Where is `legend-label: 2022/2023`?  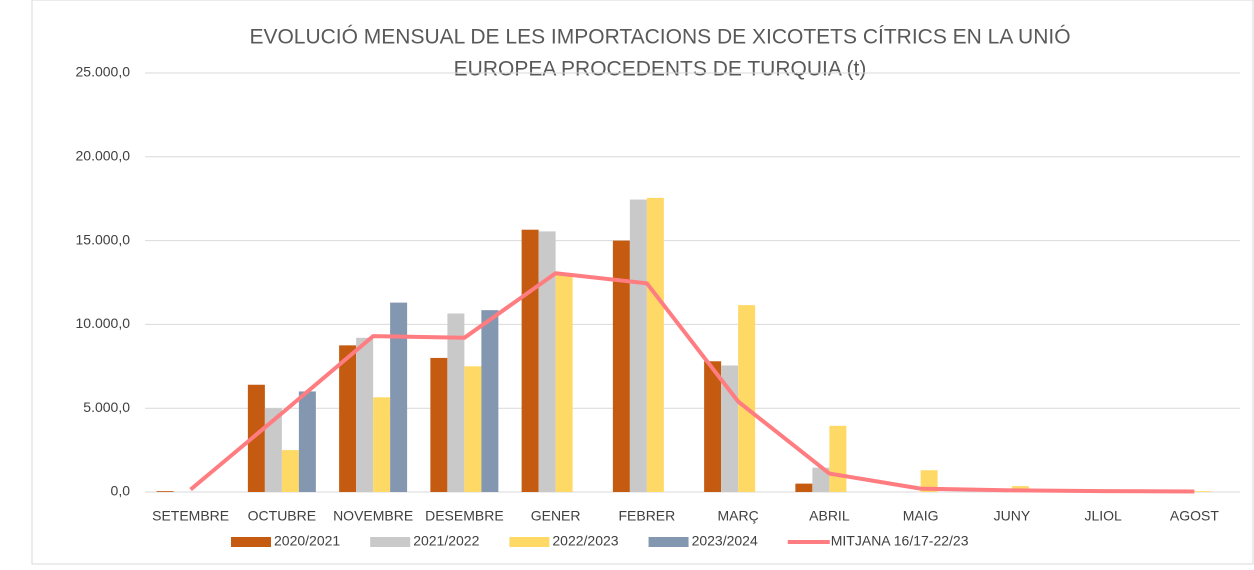
legend-label: 2022/2023 is located at coordinates (585, 541).